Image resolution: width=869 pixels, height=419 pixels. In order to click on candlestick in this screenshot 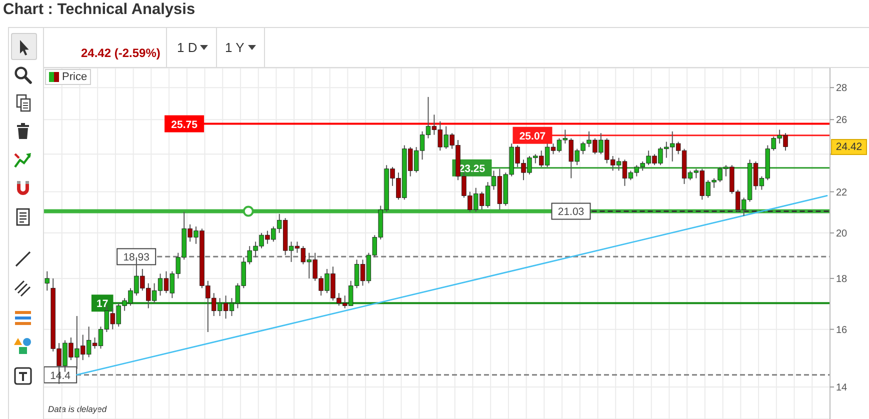, I will do `click(47, 281)`.